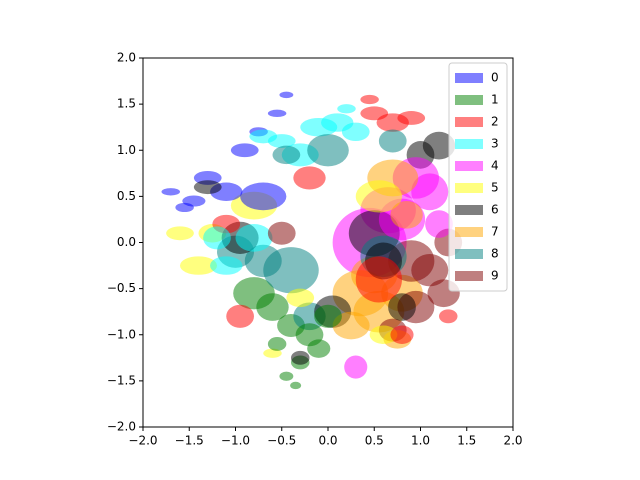 This screenshot has height=480, width=640. I want to click on legend-label: 3, so click(495, 144).